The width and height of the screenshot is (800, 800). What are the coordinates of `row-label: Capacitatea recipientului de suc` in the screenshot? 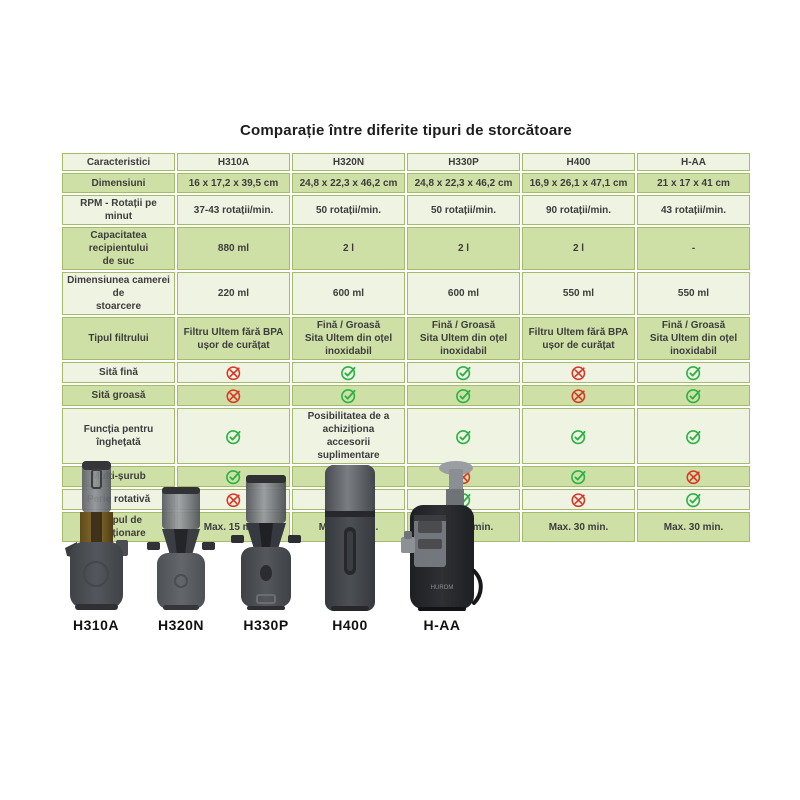 It's located at (118, 248).